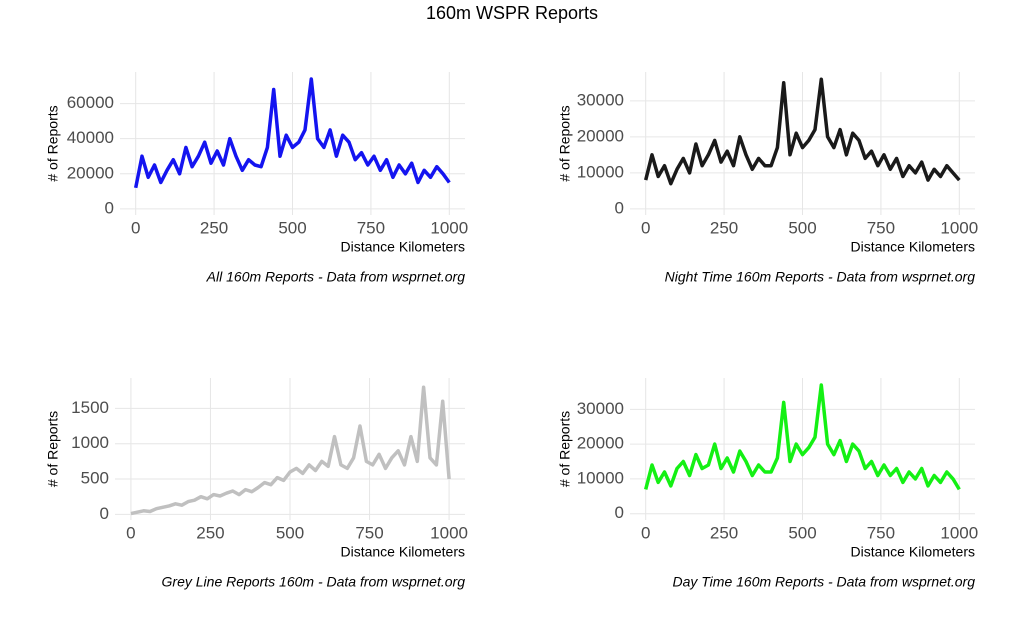 The image size is (1024, 638). Describe the element at coordinates (336, 277) in the screenshot. I see `chart-caption: All 160m Reports - Data from wsprnet.org` at that location.